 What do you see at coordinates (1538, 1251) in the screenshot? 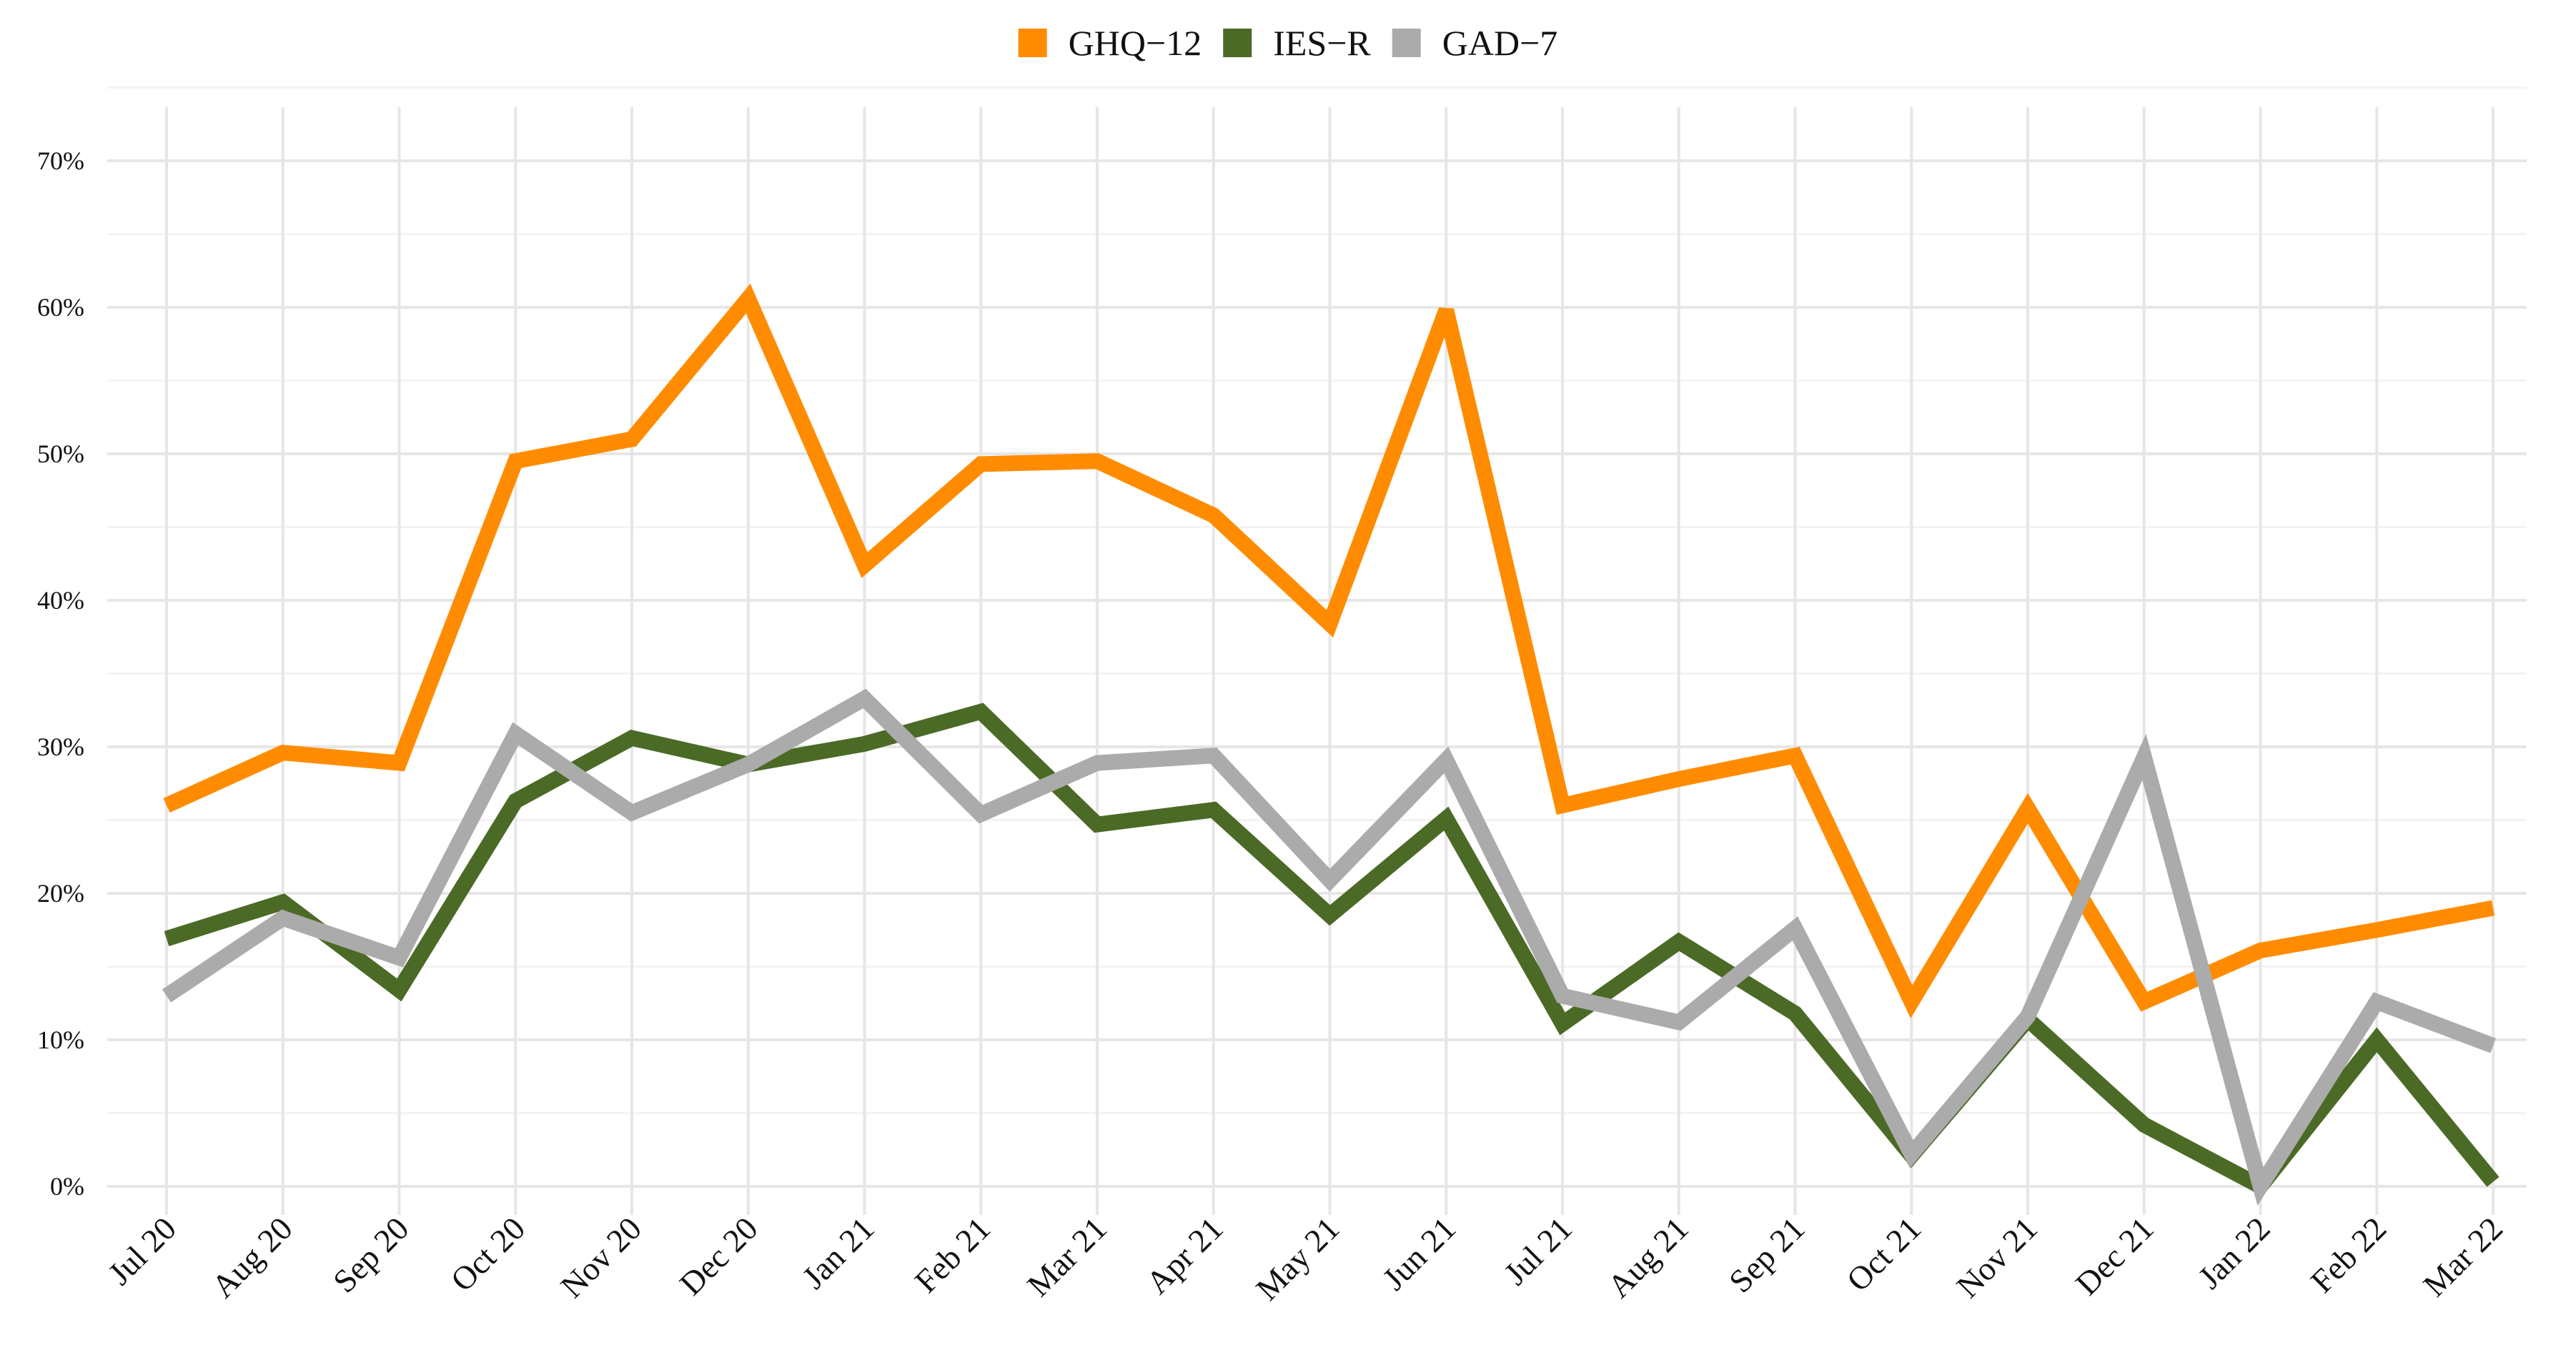
I see `x-tick-label: Jul 21` at bounding box center [1538, 1251].